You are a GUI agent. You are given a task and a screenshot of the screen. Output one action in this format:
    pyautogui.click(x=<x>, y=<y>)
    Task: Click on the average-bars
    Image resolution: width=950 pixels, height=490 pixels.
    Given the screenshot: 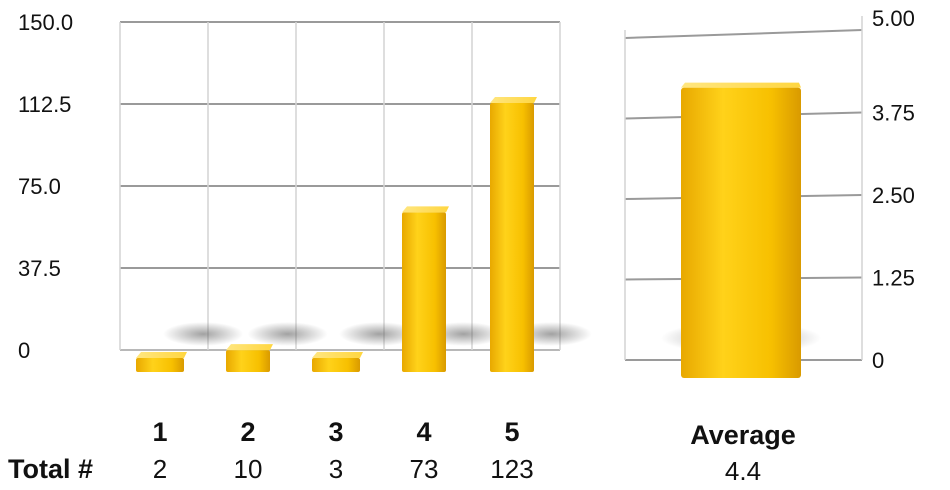 What is the action you would take?
    pyautogui.click(x=741, y=230)
    